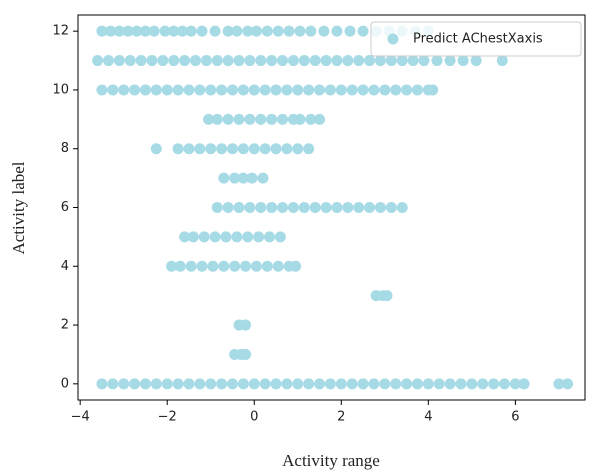 Image resolution: width=590 pixels, height=476 pixels. What do you see at coordinates (65, 325) in the screenshot?
I see `y-tick-label: 2` at bounding box center [65, 325].